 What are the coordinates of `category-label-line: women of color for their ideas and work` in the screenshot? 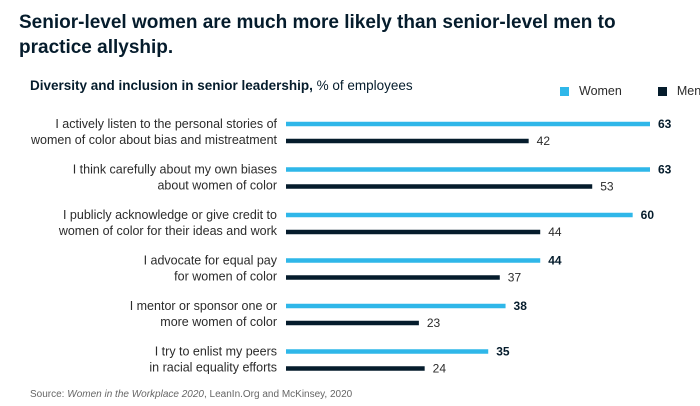 It's located at (168, 231).